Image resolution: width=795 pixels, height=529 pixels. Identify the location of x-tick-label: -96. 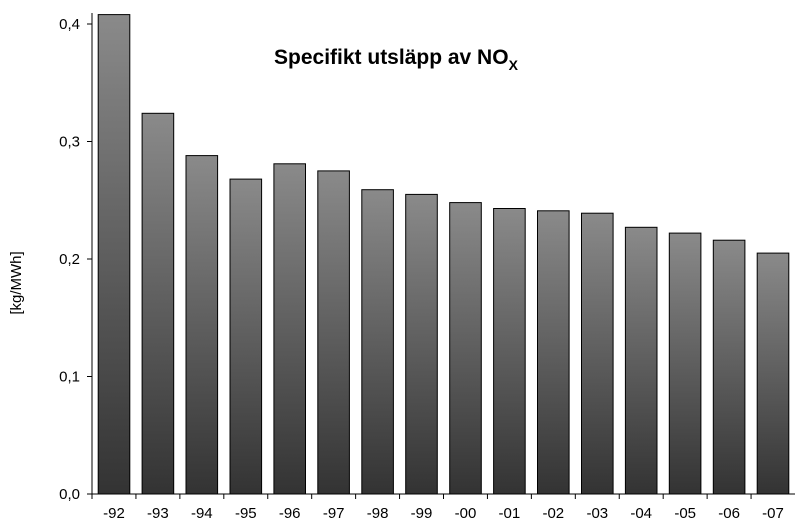
(290, 513).